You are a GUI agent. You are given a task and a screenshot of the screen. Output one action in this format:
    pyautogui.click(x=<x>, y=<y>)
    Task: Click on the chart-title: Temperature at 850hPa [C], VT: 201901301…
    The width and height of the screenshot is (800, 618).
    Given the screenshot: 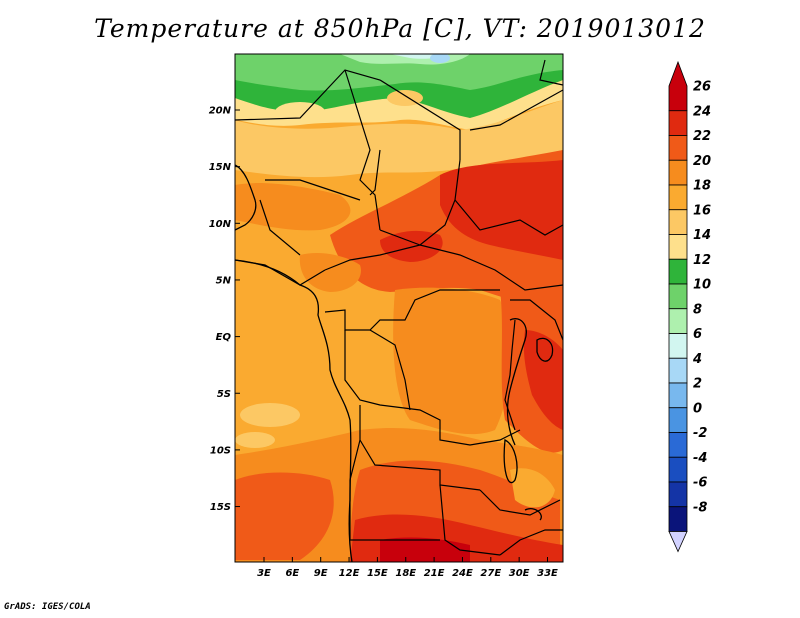 What is the action you would take?
    pyautogui.click(x=400, y=28)
    